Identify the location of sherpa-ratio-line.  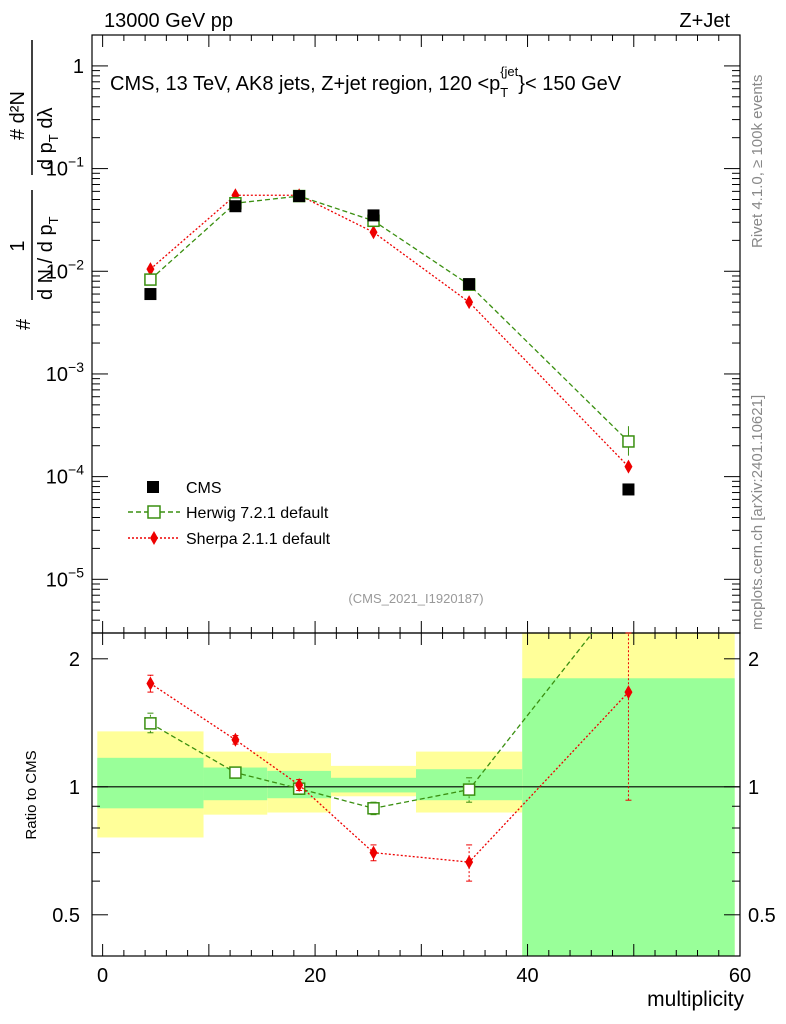
(389, 772).